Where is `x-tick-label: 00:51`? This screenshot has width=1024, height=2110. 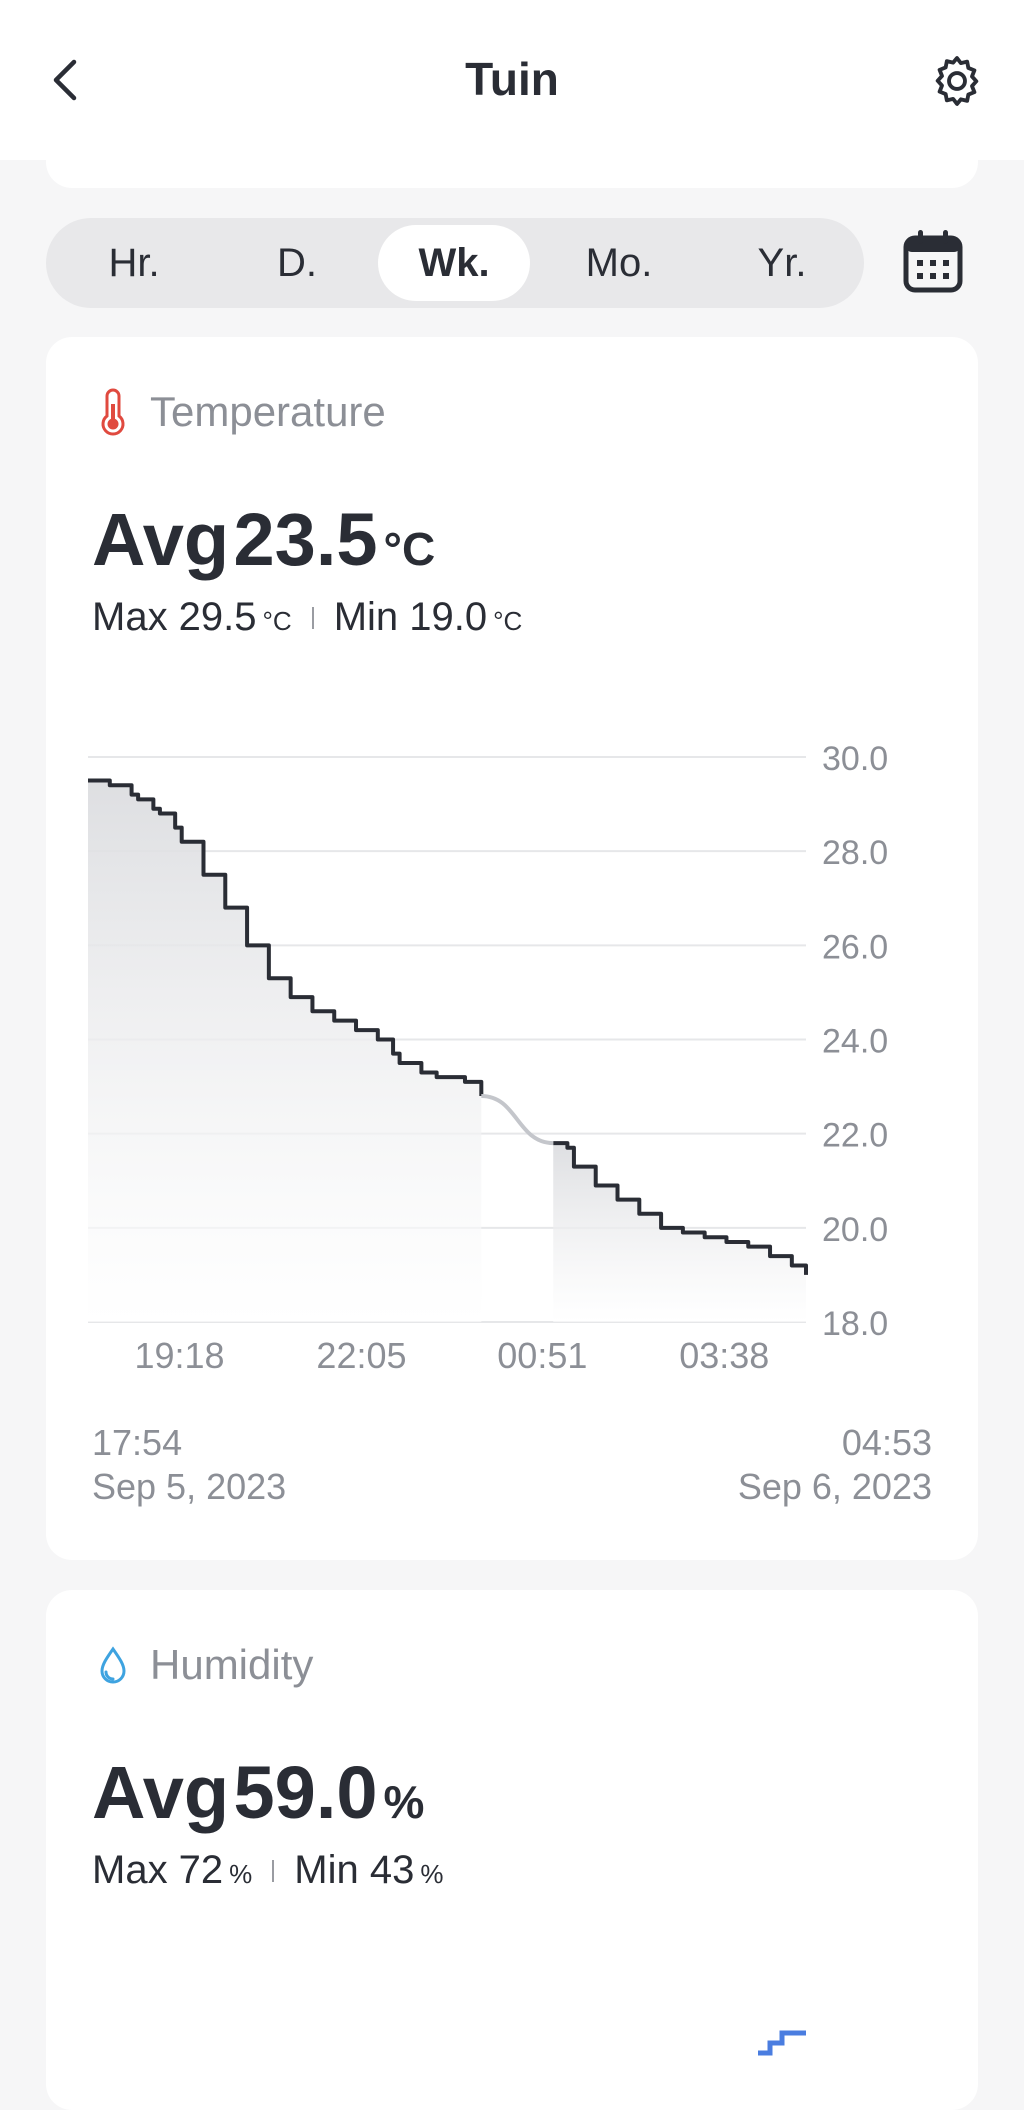 x-tick-label: 00:51 is located at coordinates (542, 1355).